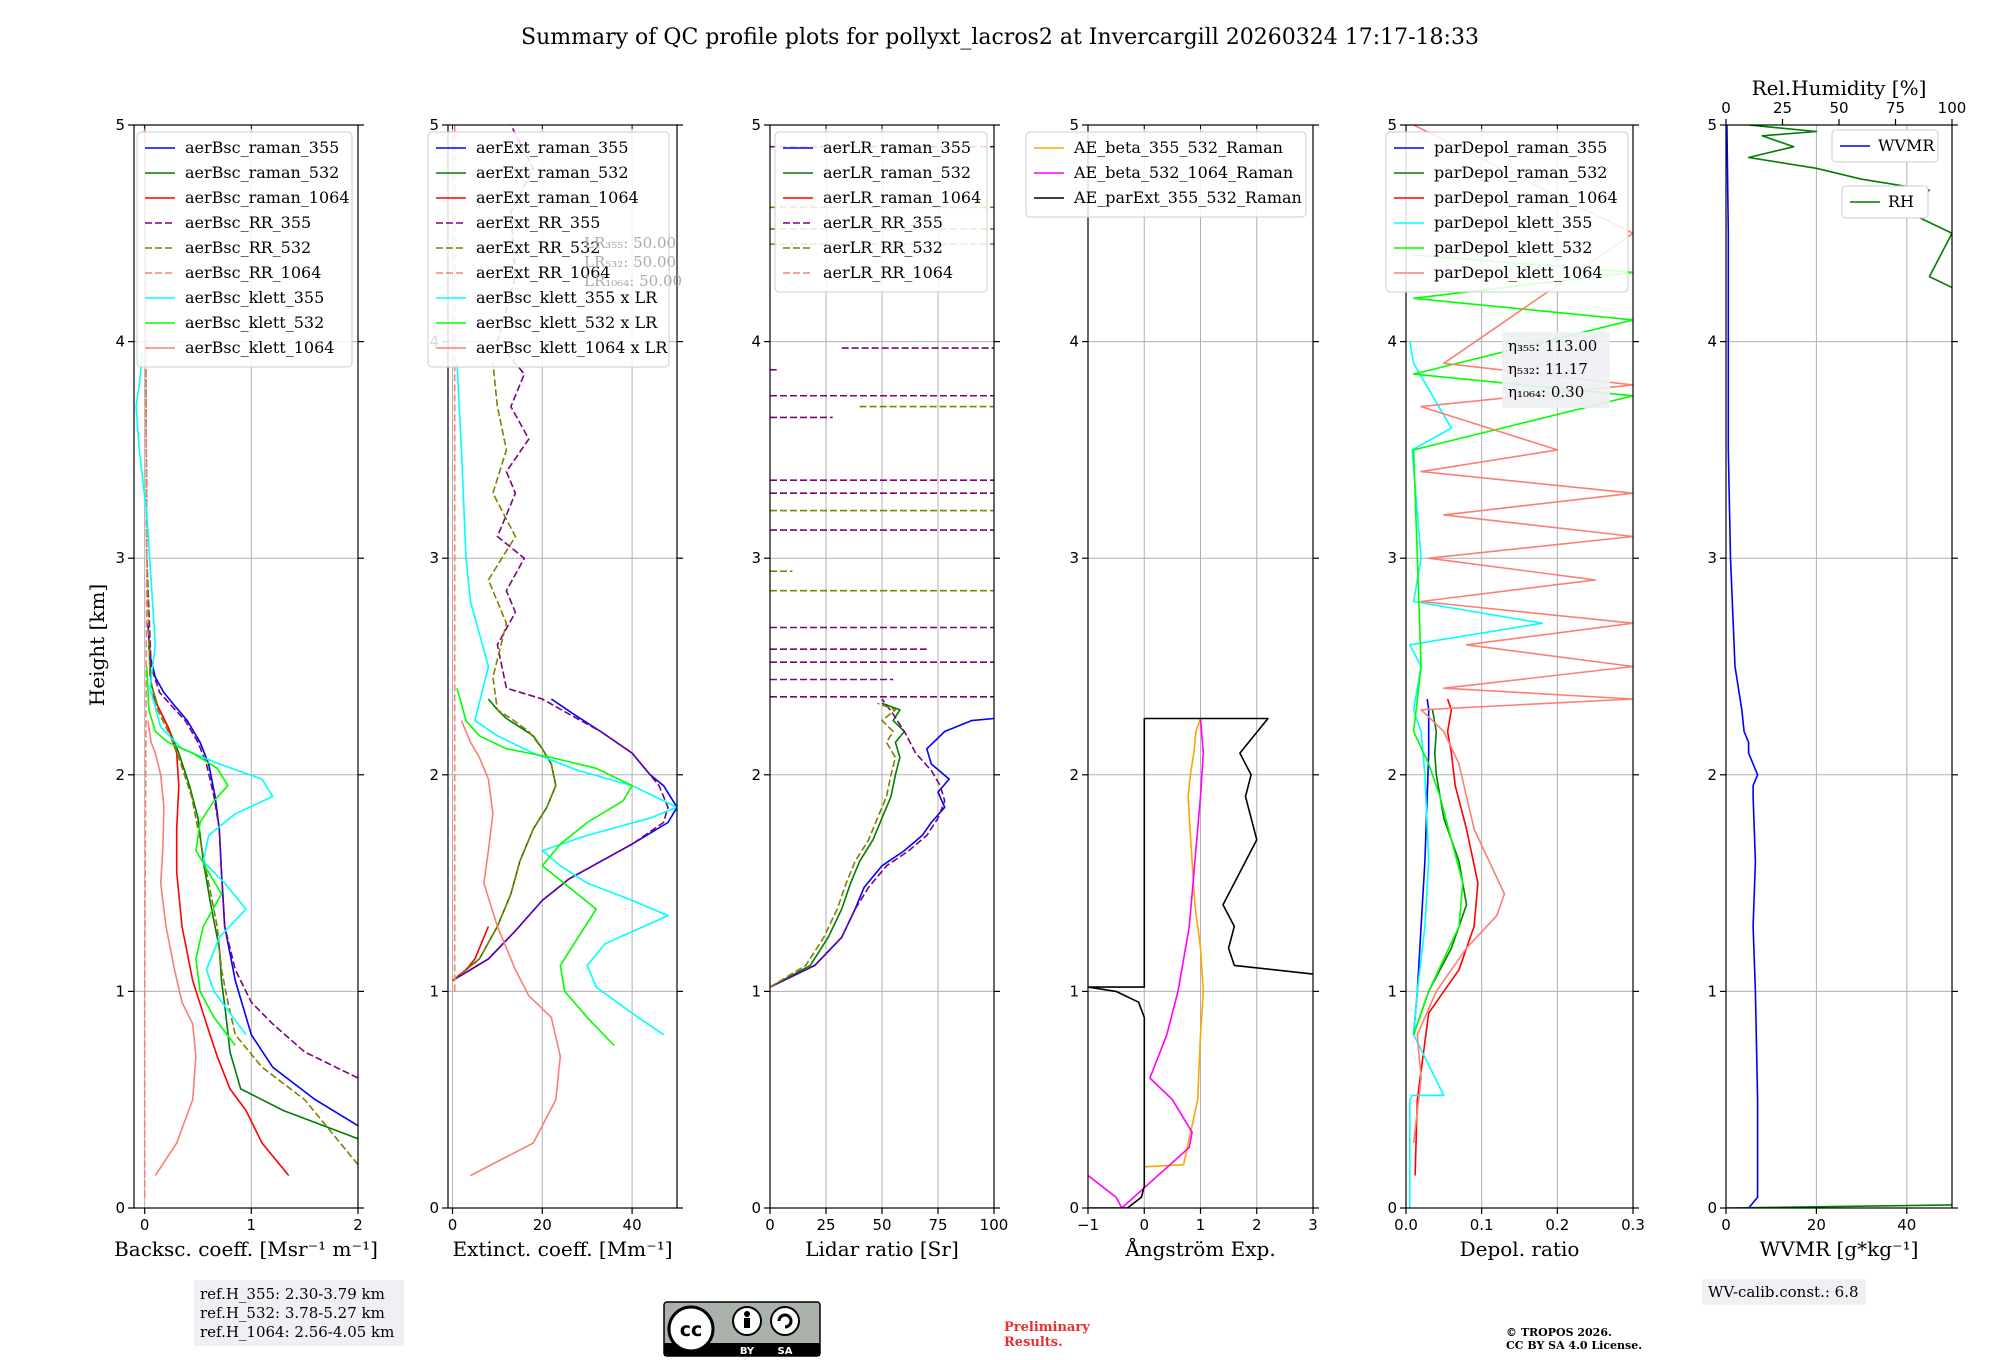 This screenshot has width=2000, height=1360. I want to click on eta-symbol: η₃₅₅, so click(1521, 346).